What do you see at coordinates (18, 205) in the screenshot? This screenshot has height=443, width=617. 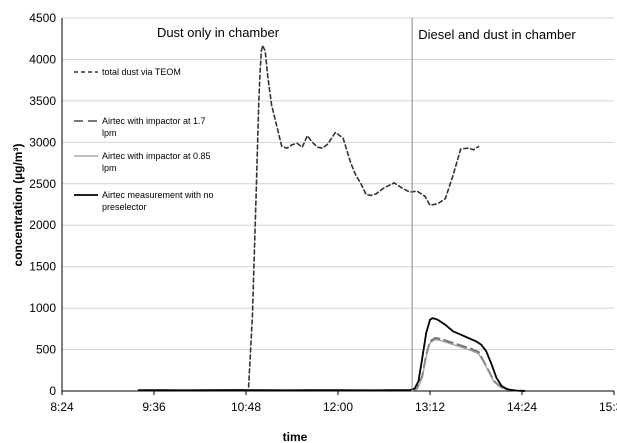 I see `y-axis-title: concentration (µg/m³)` at bounding box center [18, 205].